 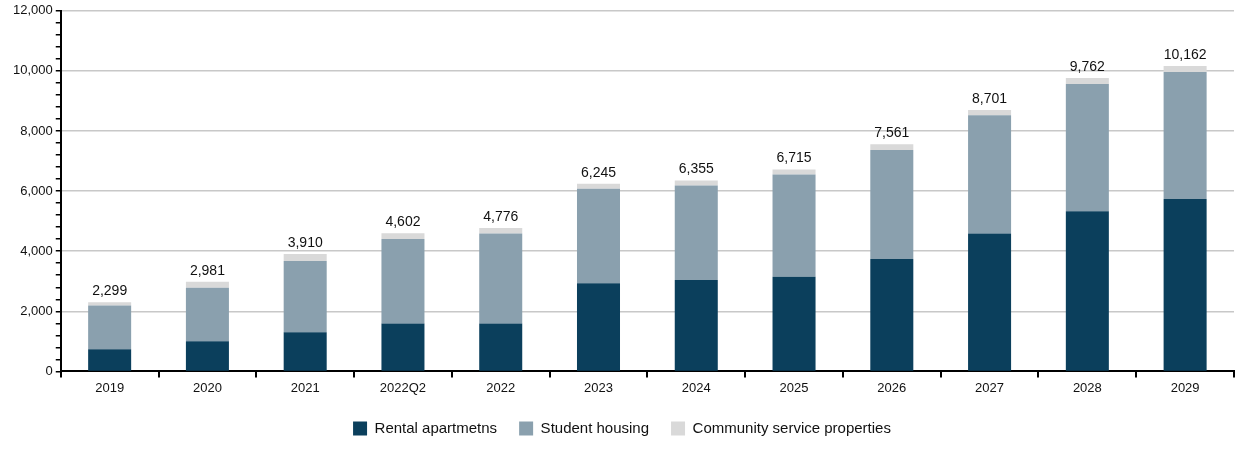 I want to click on total-label: 4,602, so click(x=403, y=221).